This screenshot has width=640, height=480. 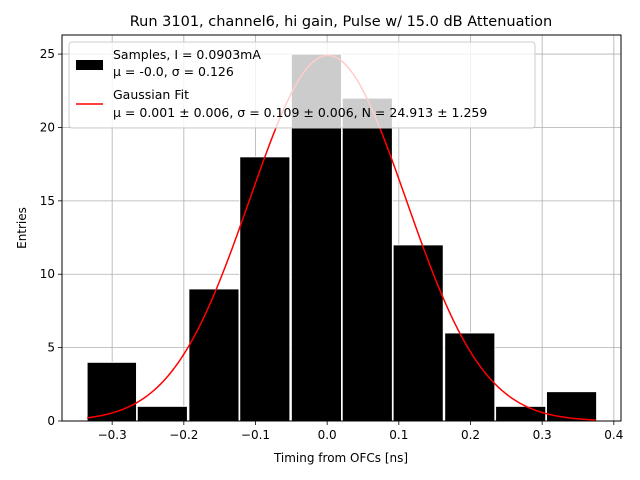 What do you see at coordinates (151, 94) in the screenshot?
I see `legend-fit-label: Gaussian Fit` at bounding box center [151, 94].